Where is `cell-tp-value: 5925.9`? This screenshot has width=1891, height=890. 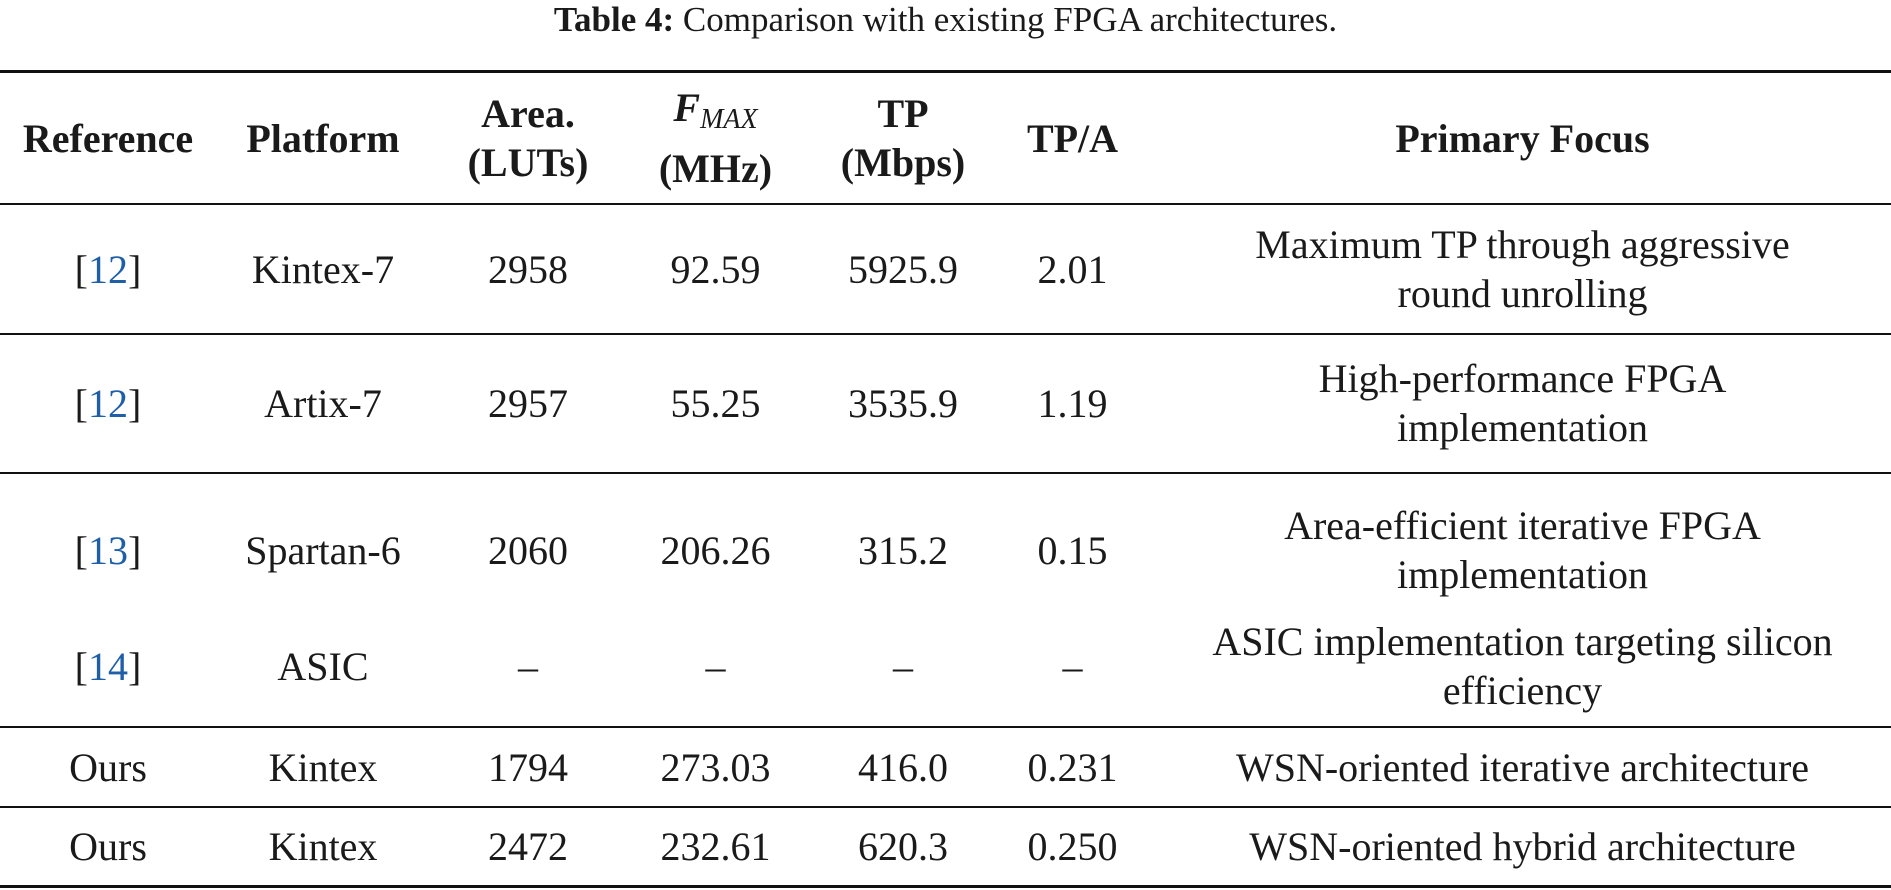 cell-tp-value: 5925.9 is located at coordinates (903, 269).